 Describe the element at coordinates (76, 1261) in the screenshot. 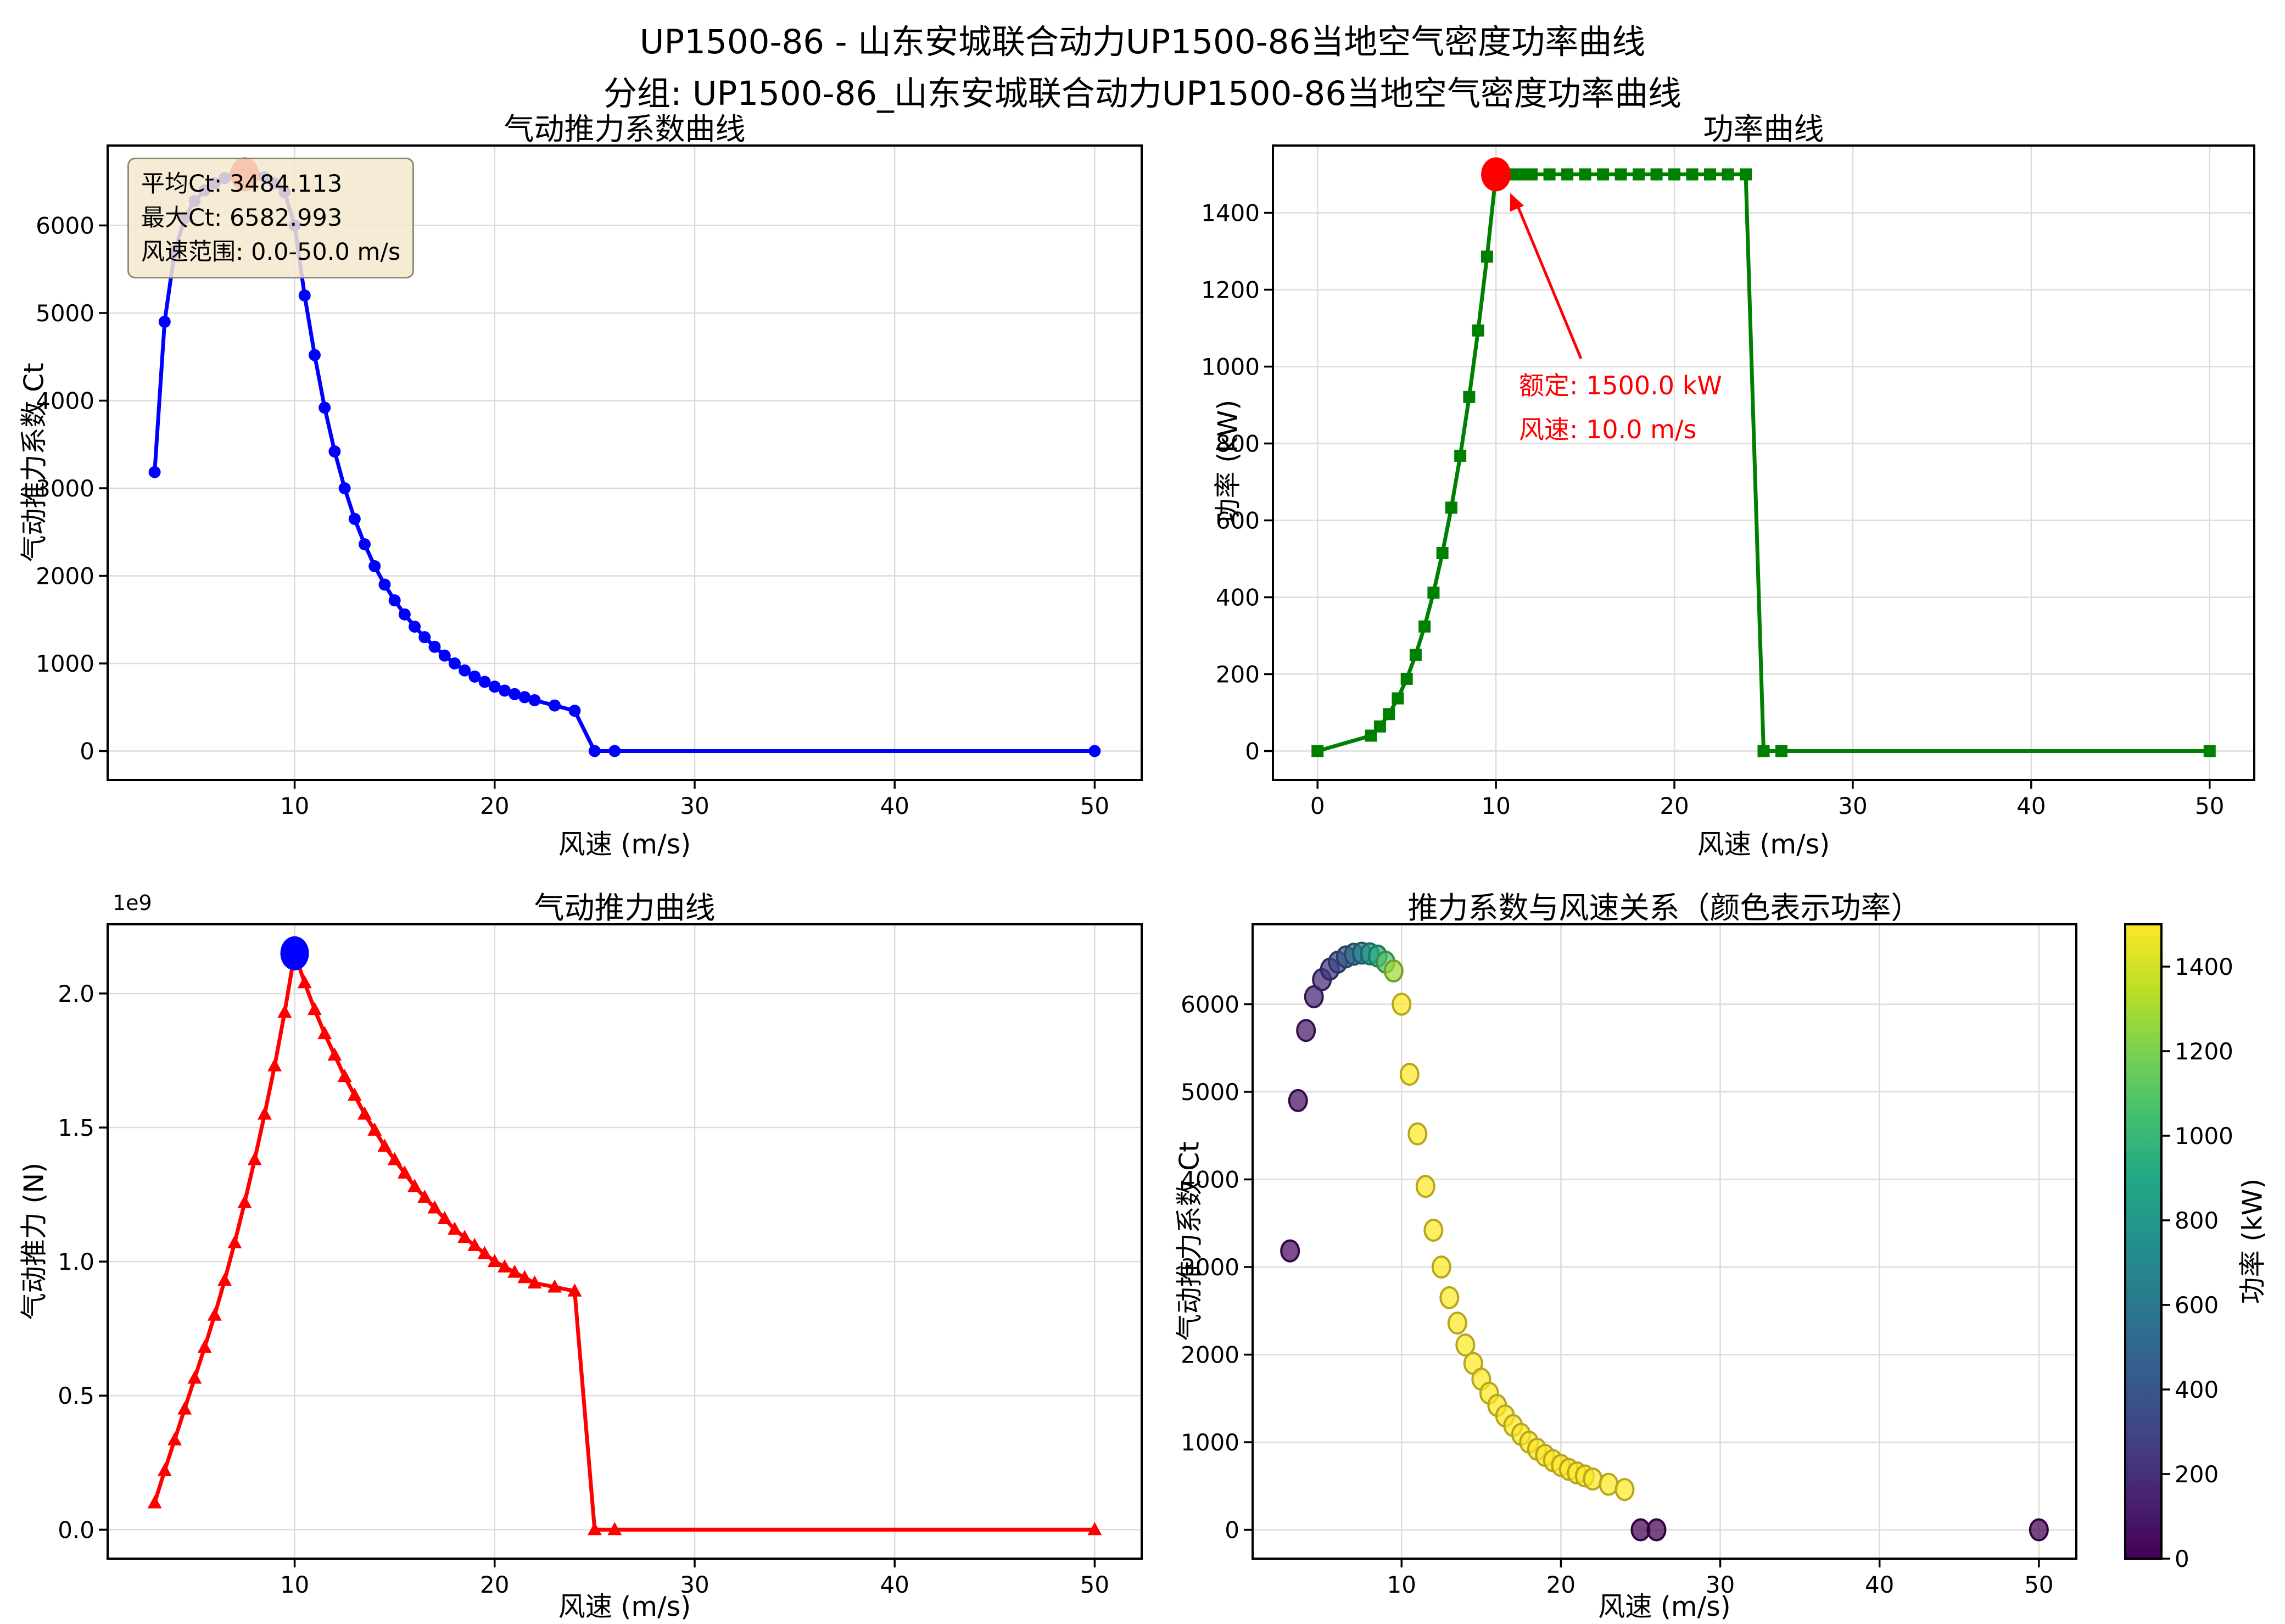

I see `y-tick-label: 1.0` at that location.